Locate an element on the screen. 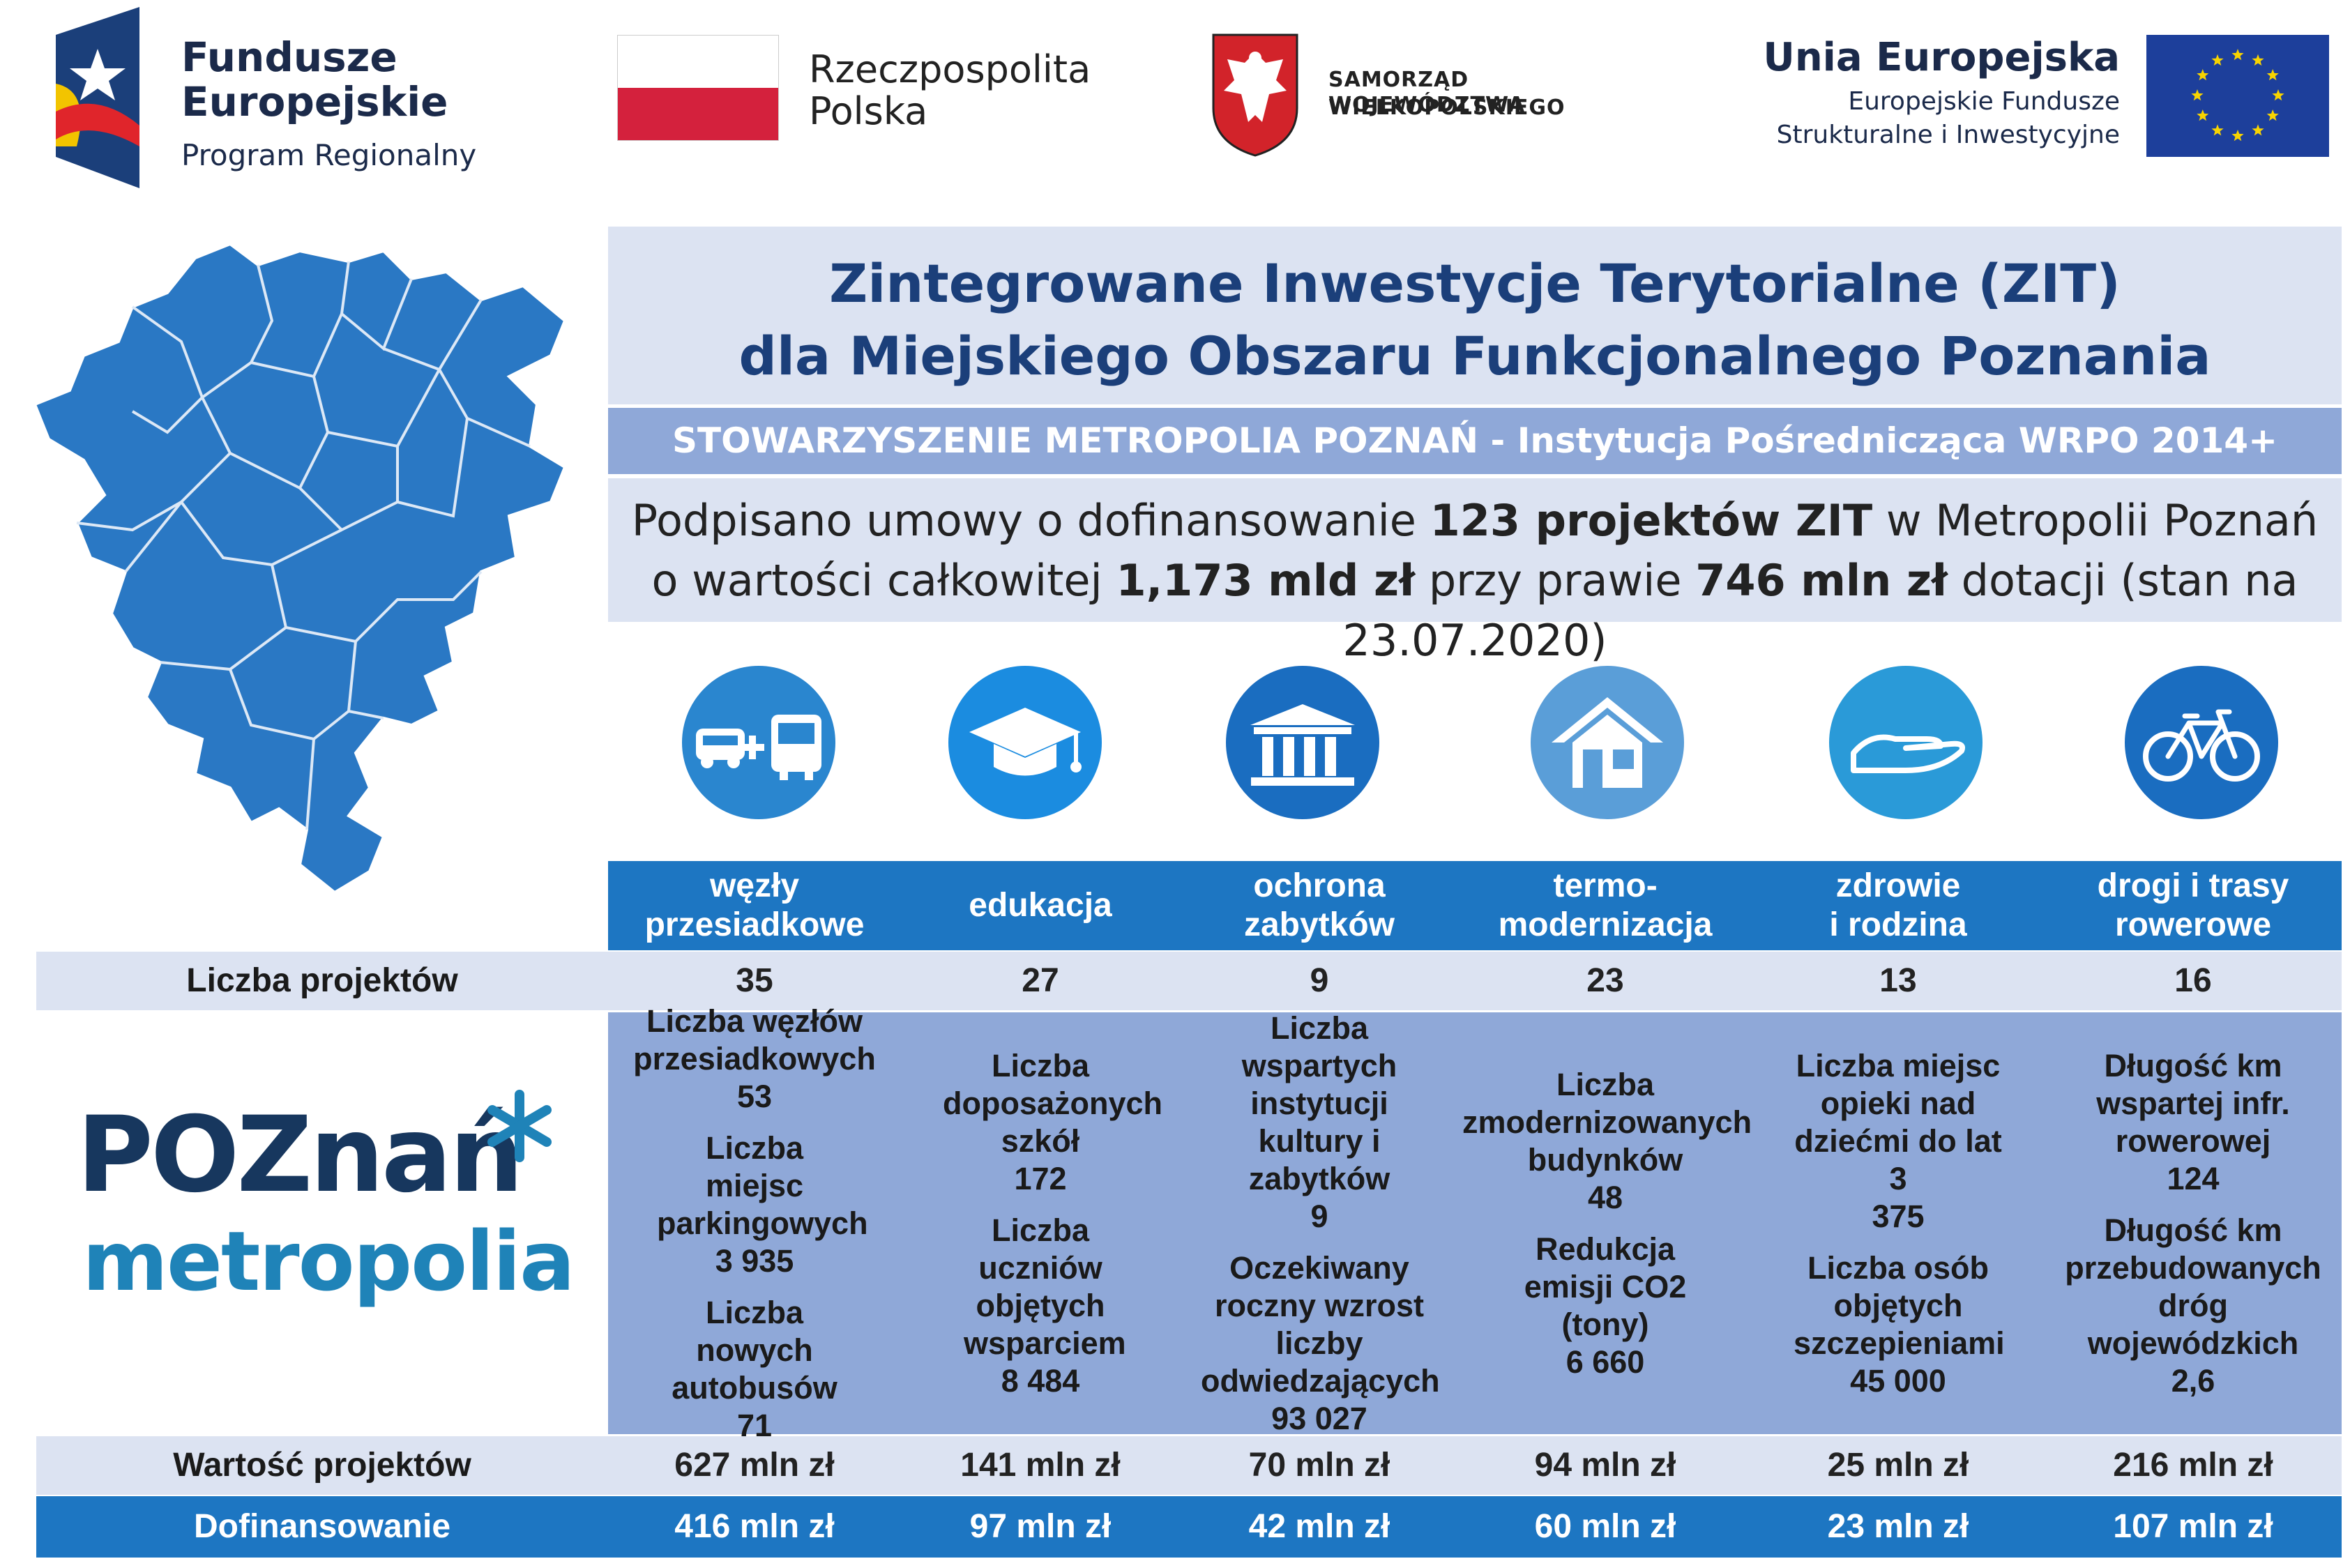 This screenshot has height=1568, width=2350. indicator-label: Liczba miejsc parkingowych is located at coordinates (762, 1185).